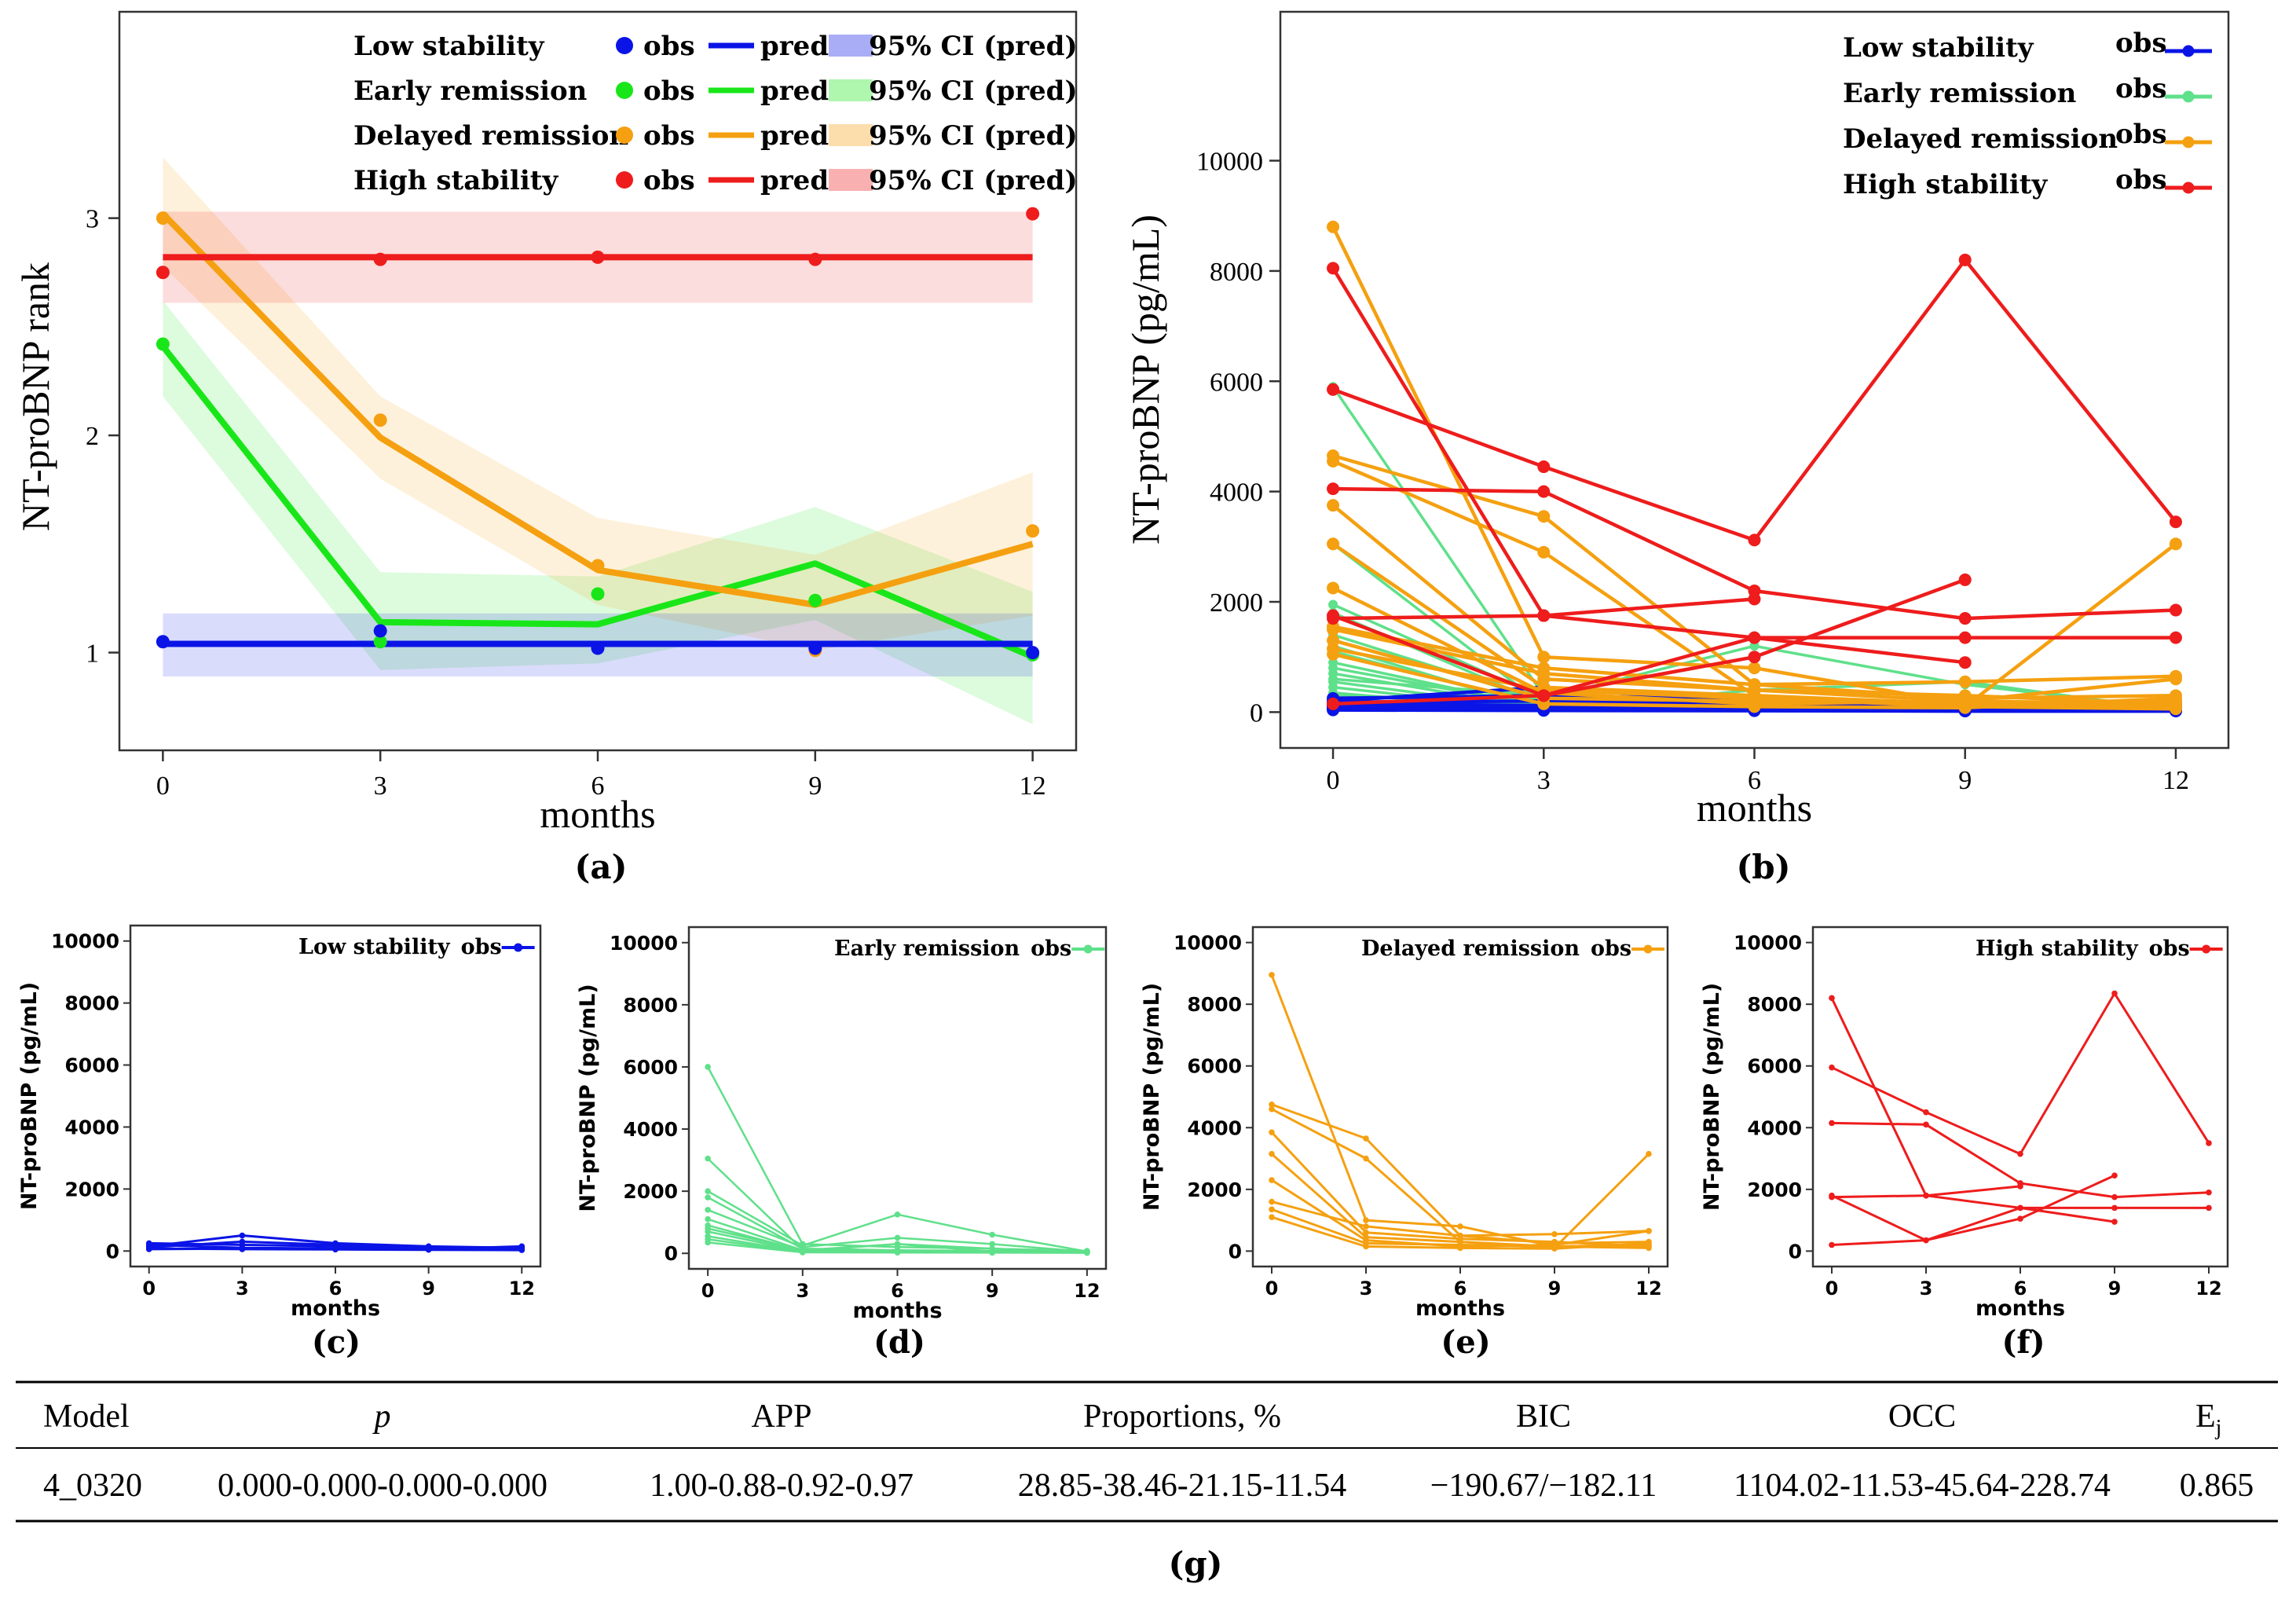 This screenshot has width=2296, height=1602. What do you see at coordinates (1214, 1127) in the screenshot?
I see `y-tick-label-e: 4000` at bounding box center [1214, 1127].